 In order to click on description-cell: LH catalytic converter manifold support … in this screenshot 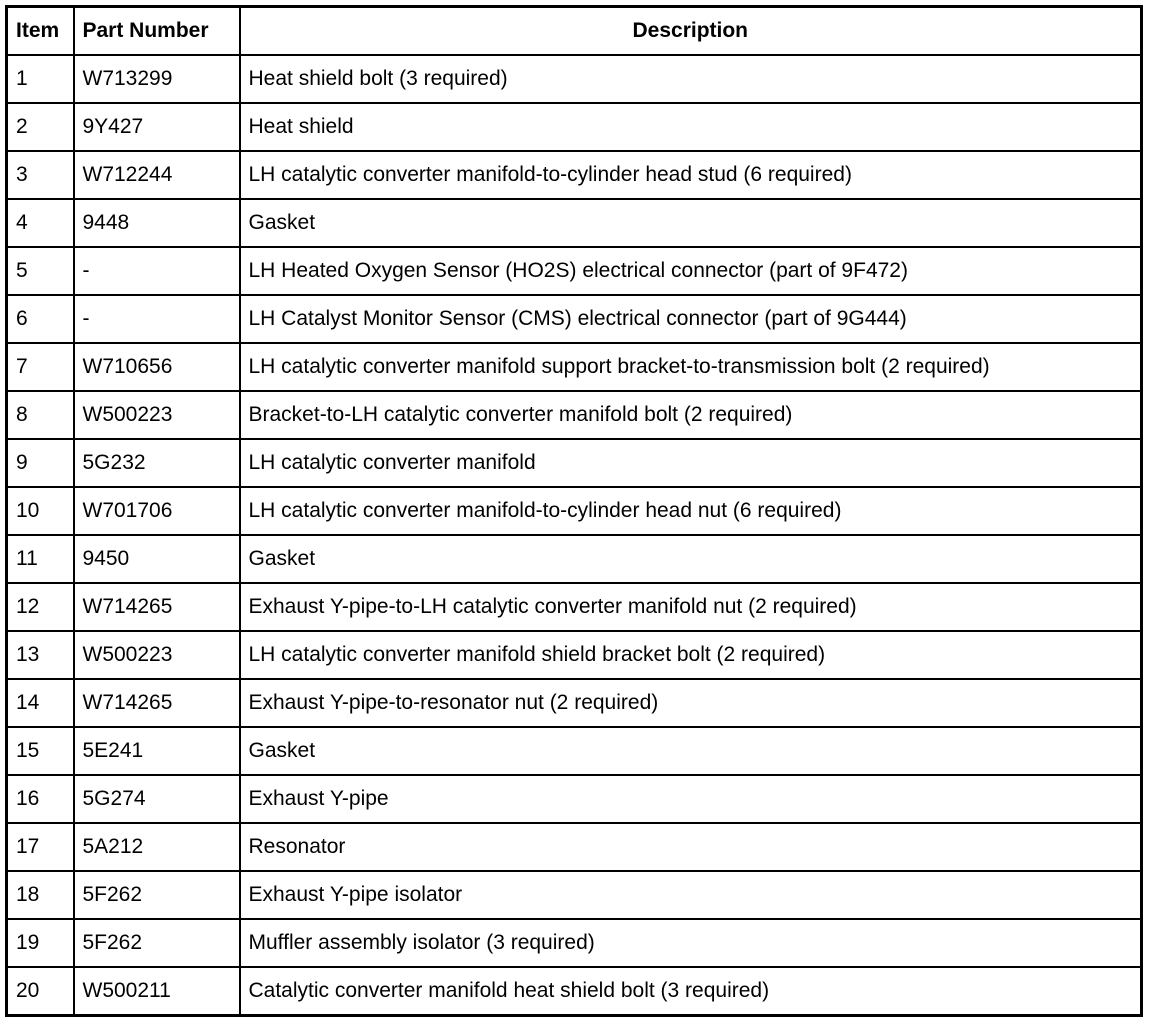, I will do `click(690, 367)`.